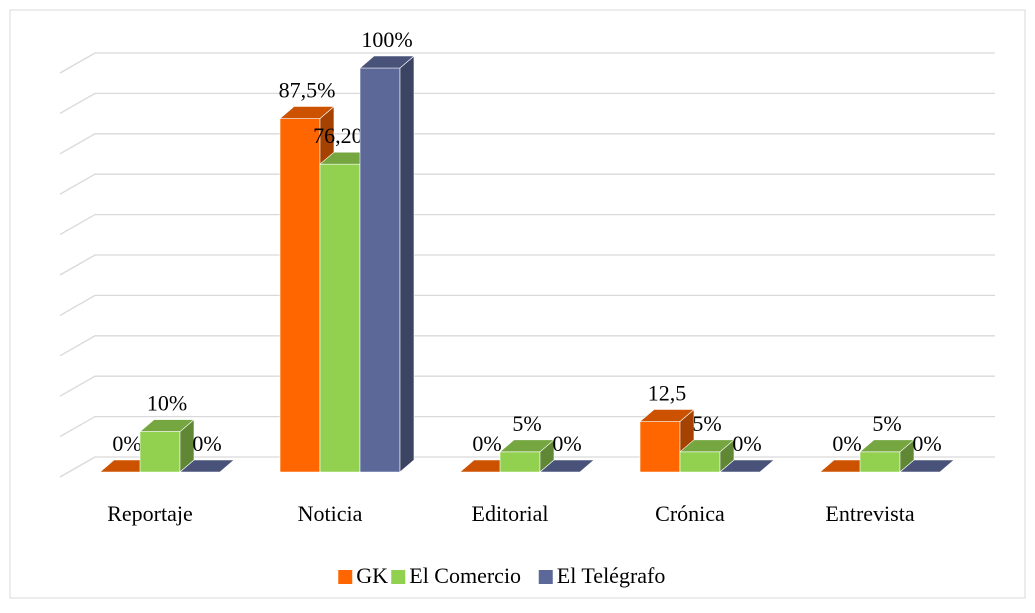 This screenshot has width=1035, height=613. What do you see at coordinates (465, 575) in the screenshot?
I see `legend-label: El Comercio` at bounding box center [465, 575].